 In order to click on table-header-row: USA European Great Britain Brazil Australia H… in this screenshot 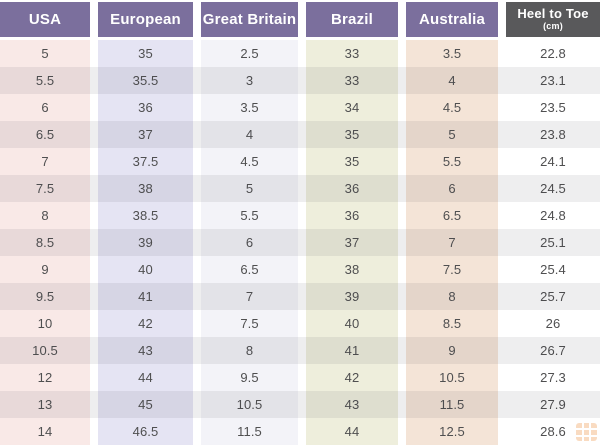, I will do `click(300, 19)`.